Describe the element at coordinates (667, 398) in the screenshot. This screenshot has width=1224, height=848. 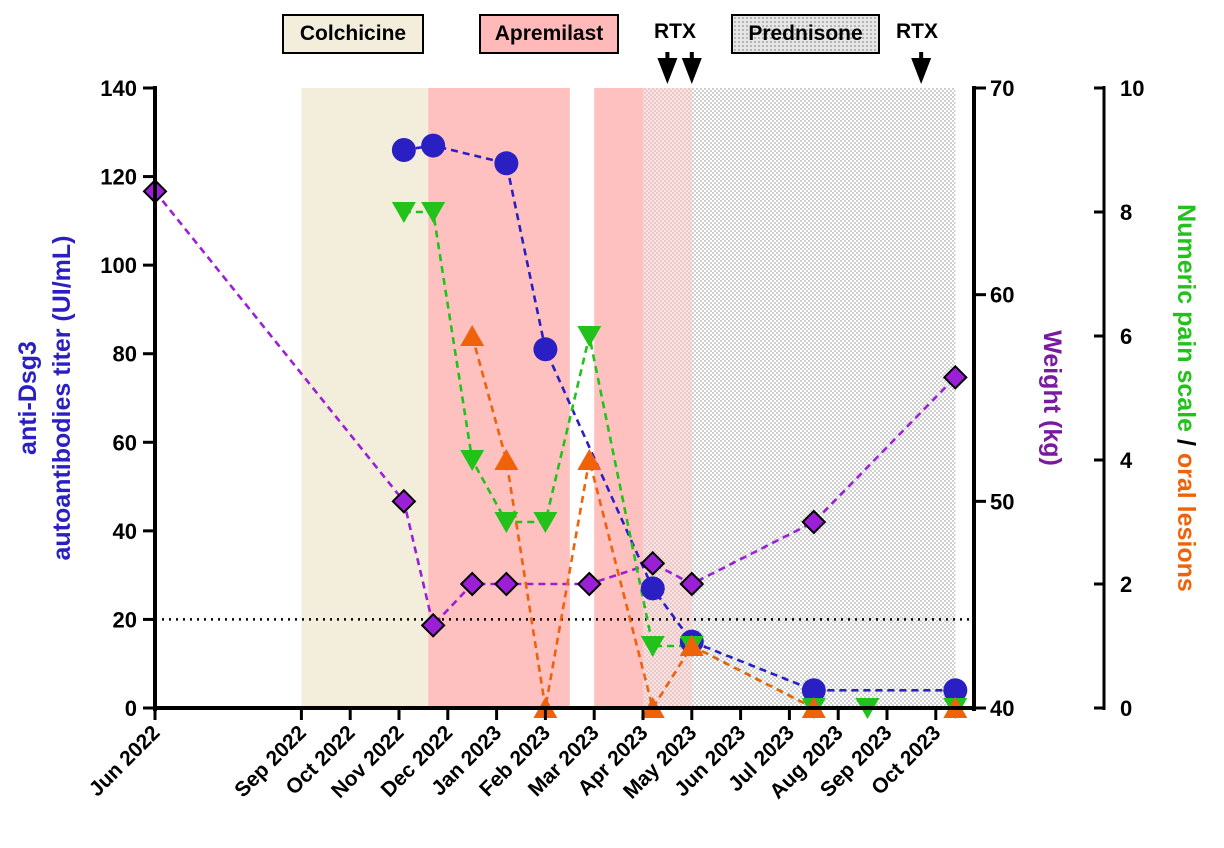
I see `treatment-band-overlap-dots` at that location.